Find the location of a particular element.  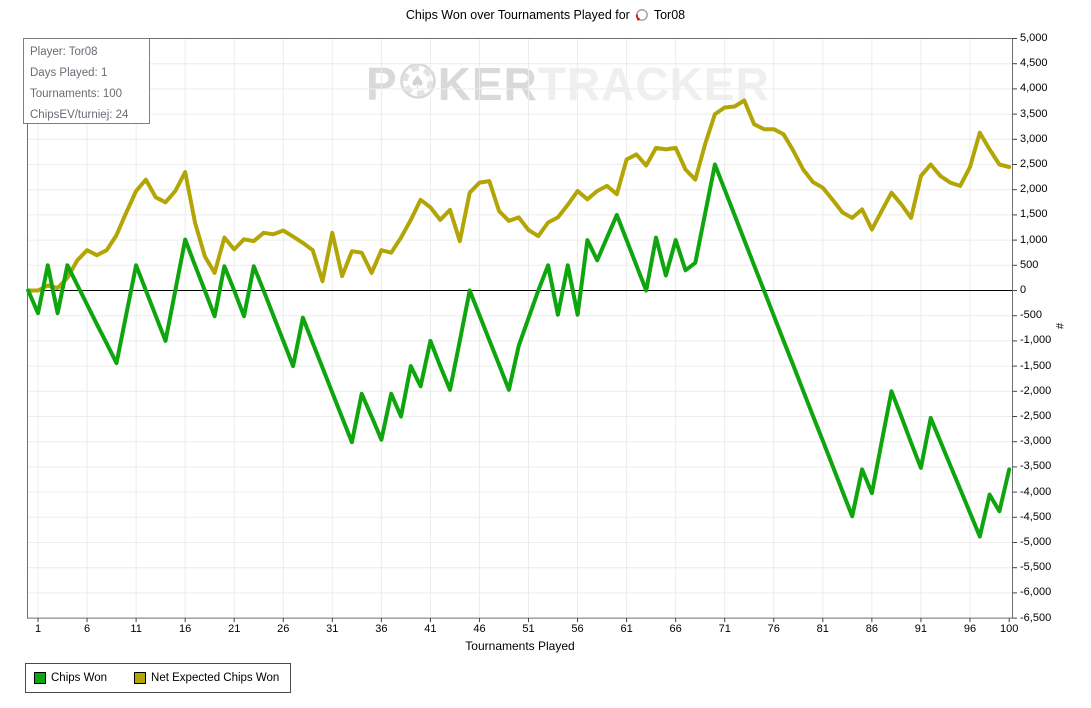

x-tick-label: 71 is located at coordinates (724, 629).